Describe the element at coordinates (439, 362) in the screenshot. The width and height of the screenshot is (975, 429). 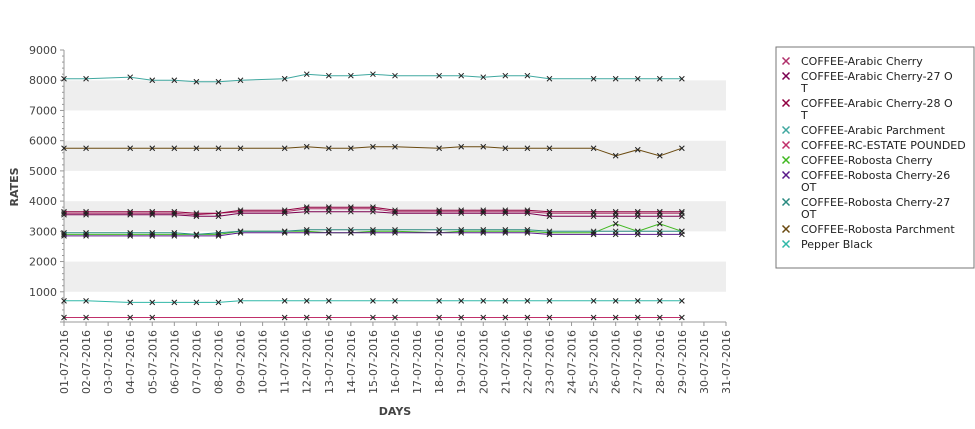
I see `x-tick-label: 18-07-2016` at that location.